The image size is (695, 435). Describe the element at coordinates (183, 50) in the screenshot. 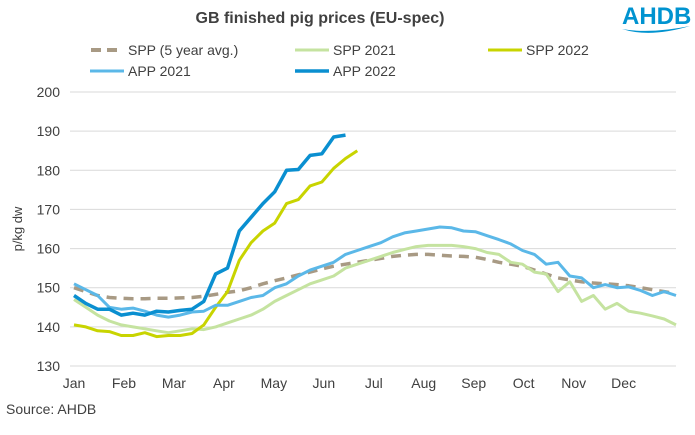

I see `legend-label: SPP (5 year avg.)` at that location.